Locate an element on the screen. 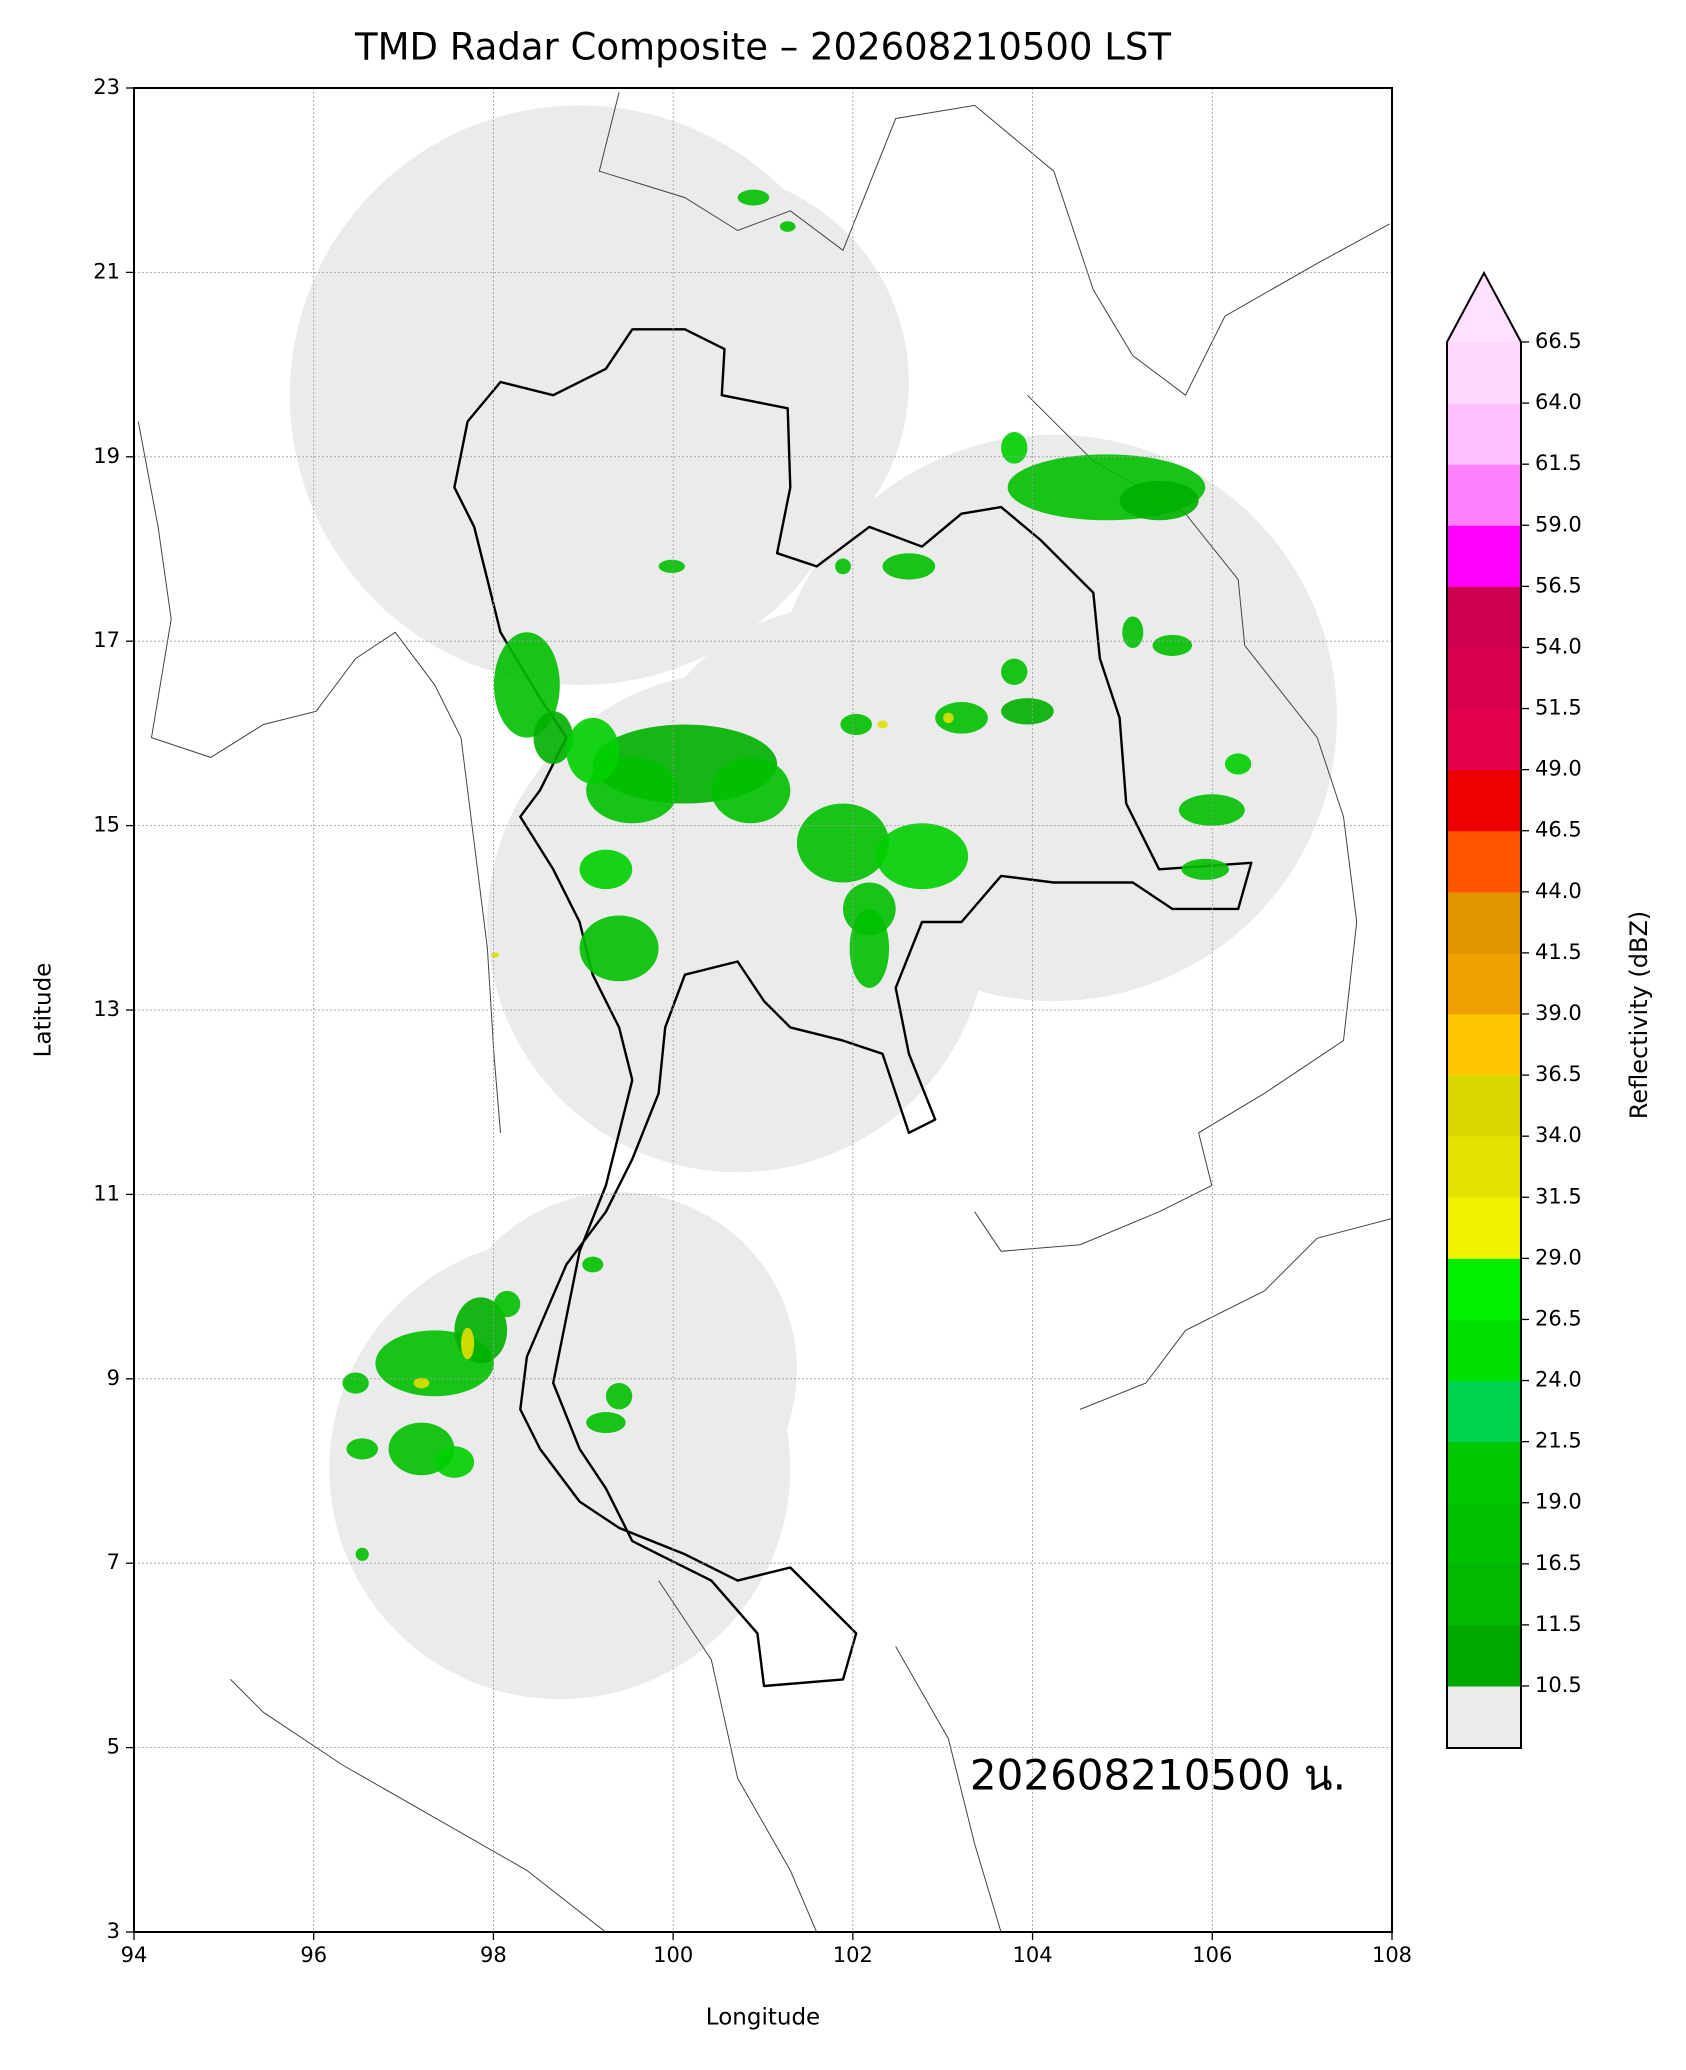 The image size is (1686, 2070). radar-coverage is located at coordinates (619, 1370).